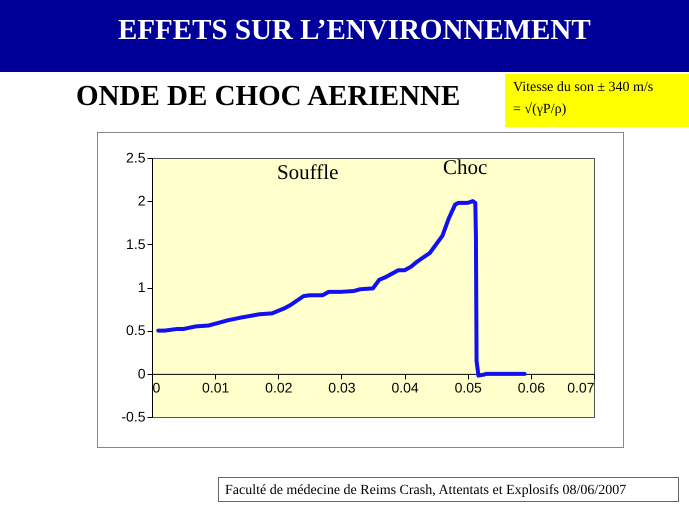 The image size is (689, 517). I want to click on y-tick-label: 2, so click(142, 200).